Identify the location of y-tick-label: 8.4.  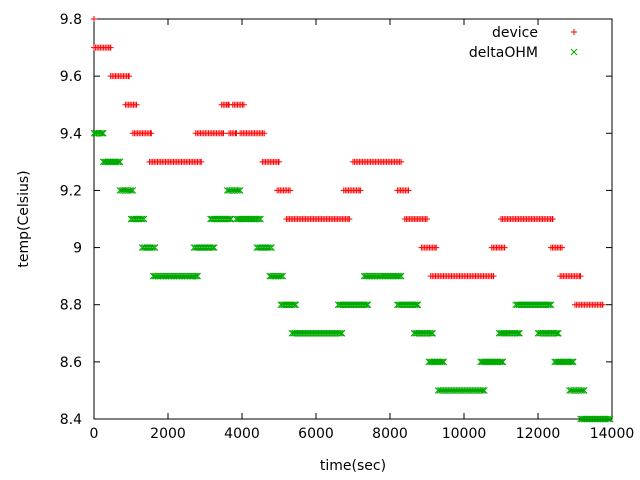
(71, 420).